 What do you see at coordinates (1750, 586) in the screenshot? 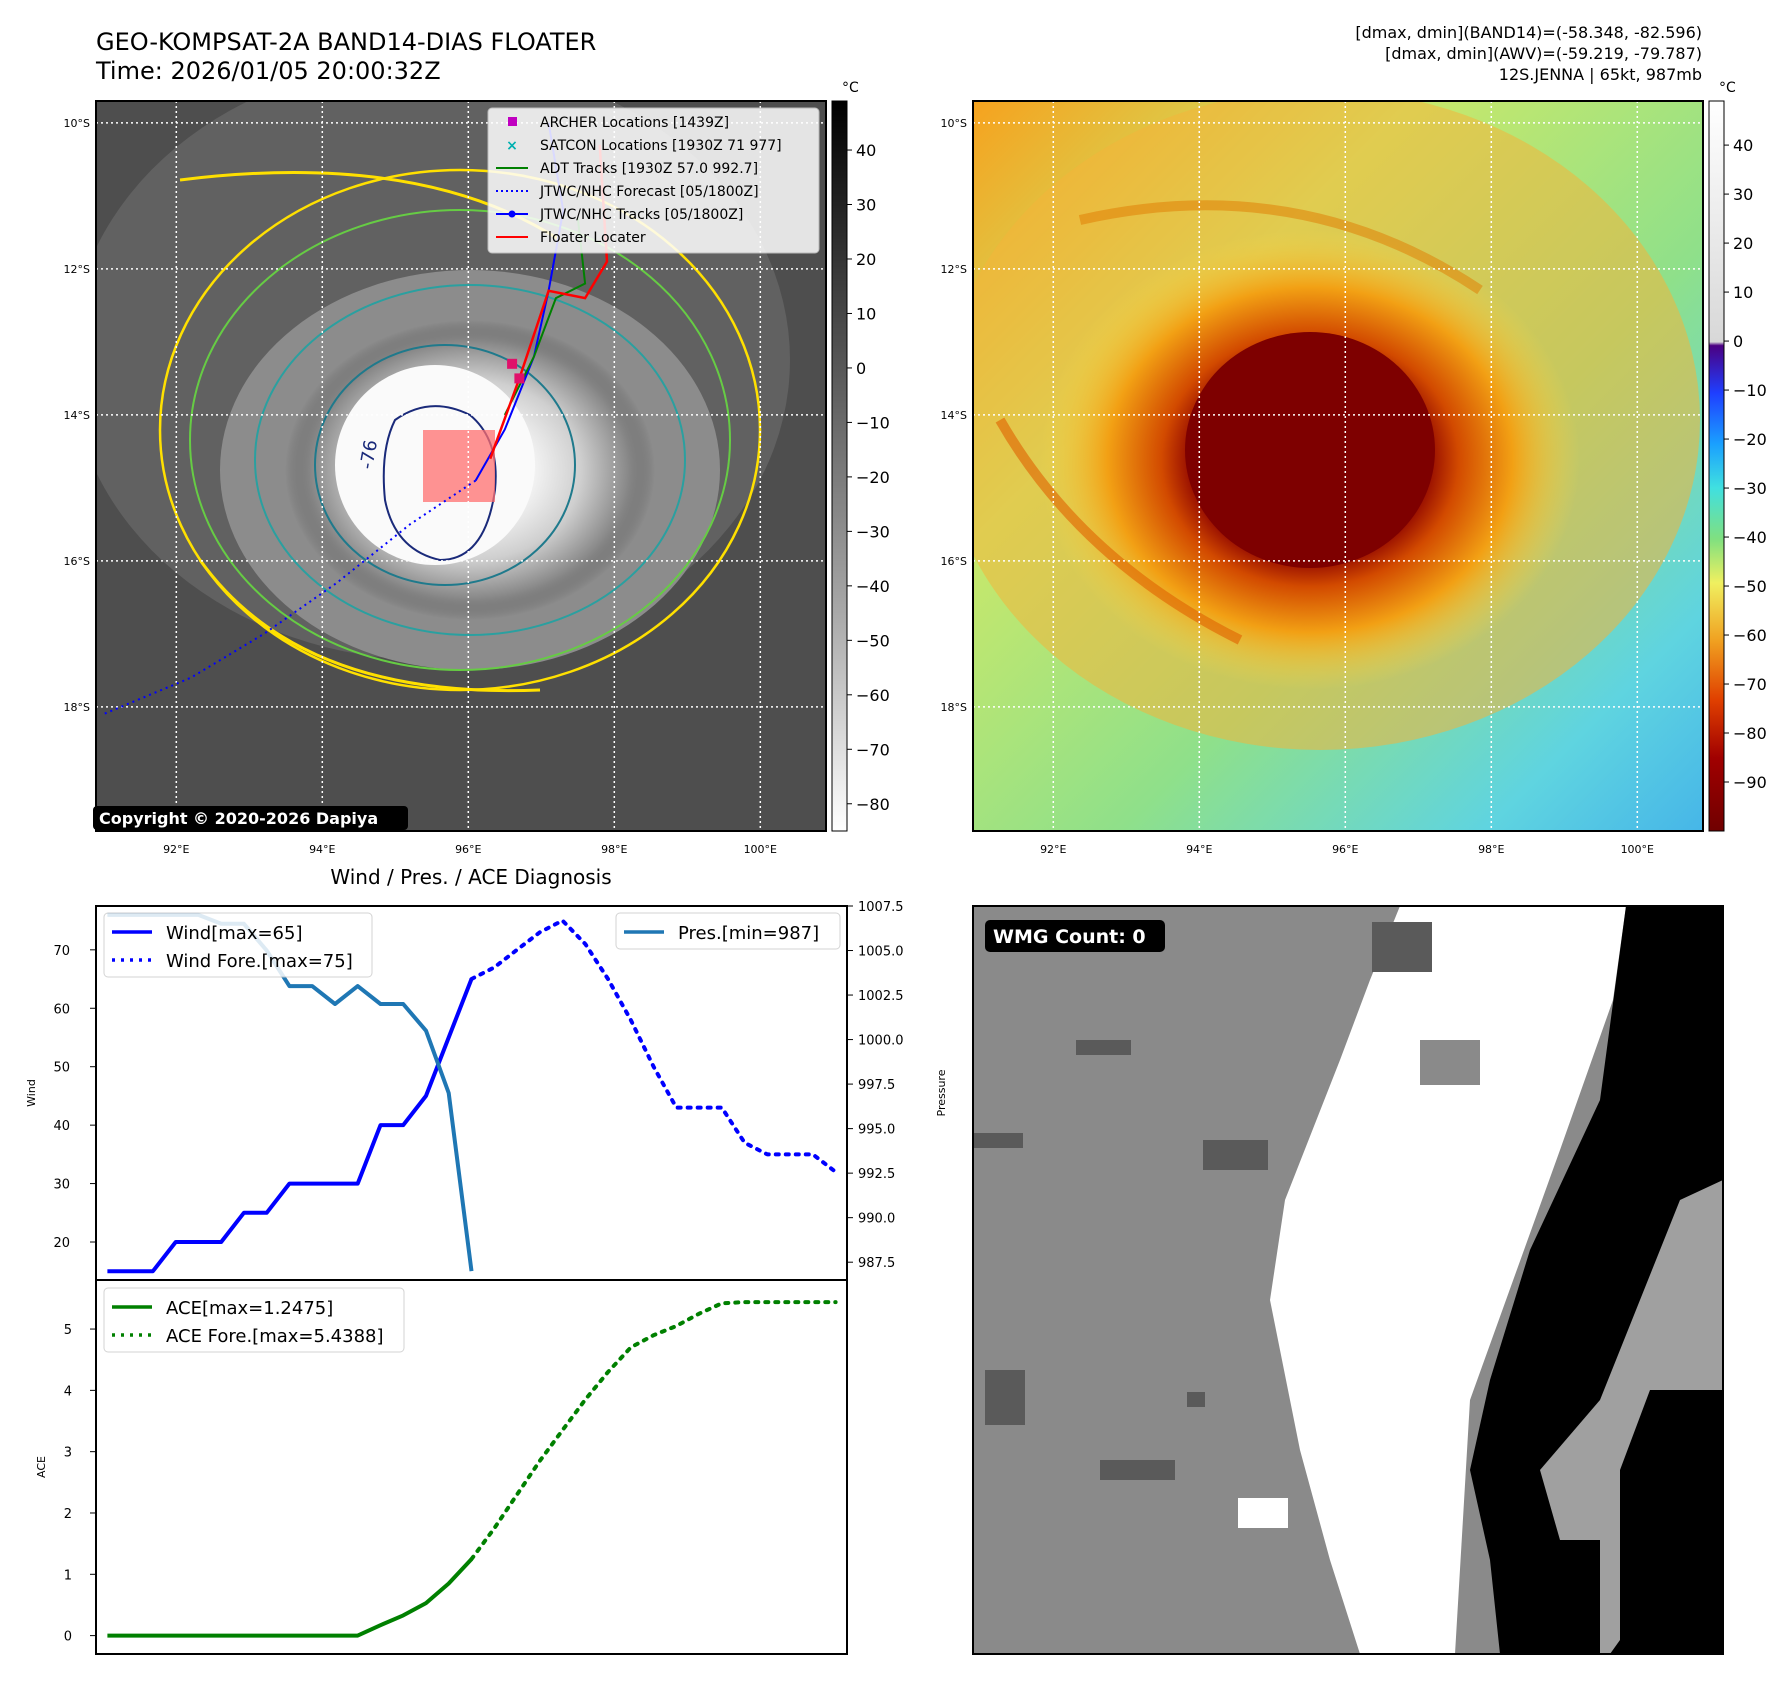
I see `colorbar-tick-label: −50` at bounding box center [1750, 586].